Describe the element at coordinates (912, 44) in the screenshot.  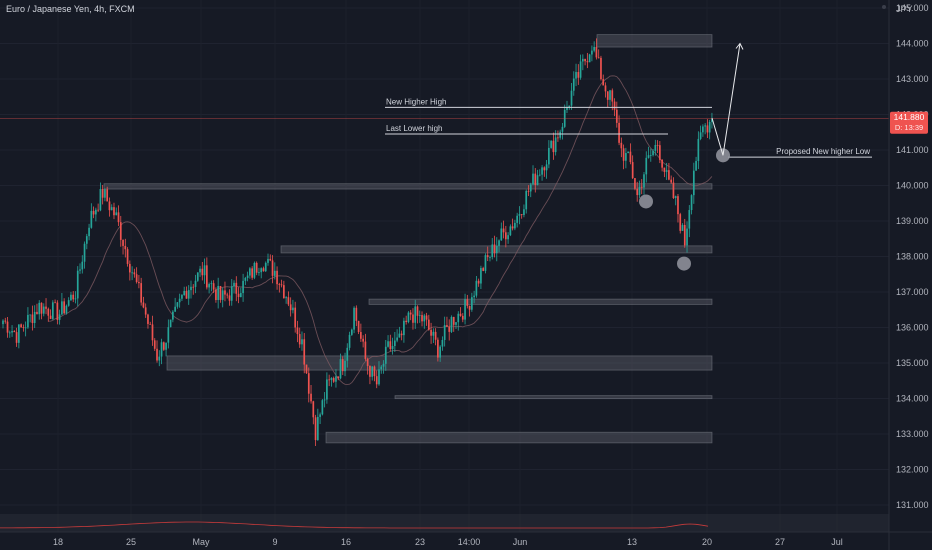
I see `y-tick-label: 144.000` at that location.